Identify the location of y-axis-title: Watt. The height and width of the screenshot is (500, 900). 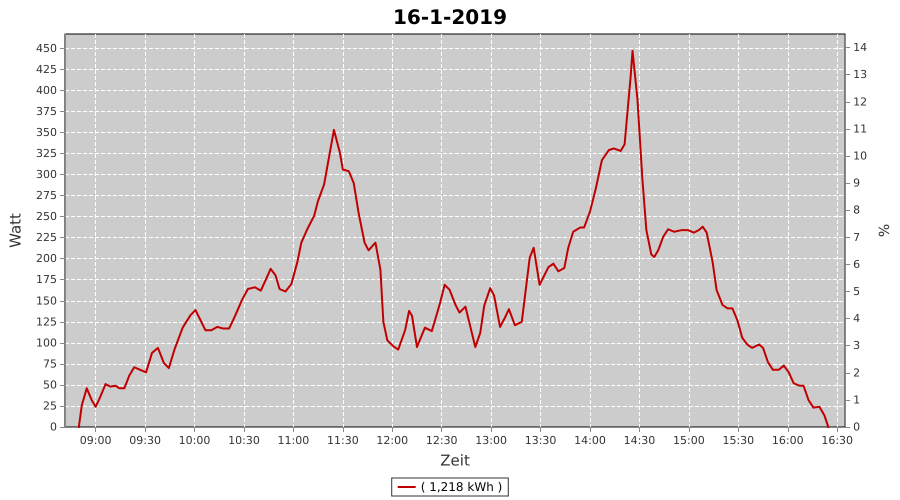
(15, 230).